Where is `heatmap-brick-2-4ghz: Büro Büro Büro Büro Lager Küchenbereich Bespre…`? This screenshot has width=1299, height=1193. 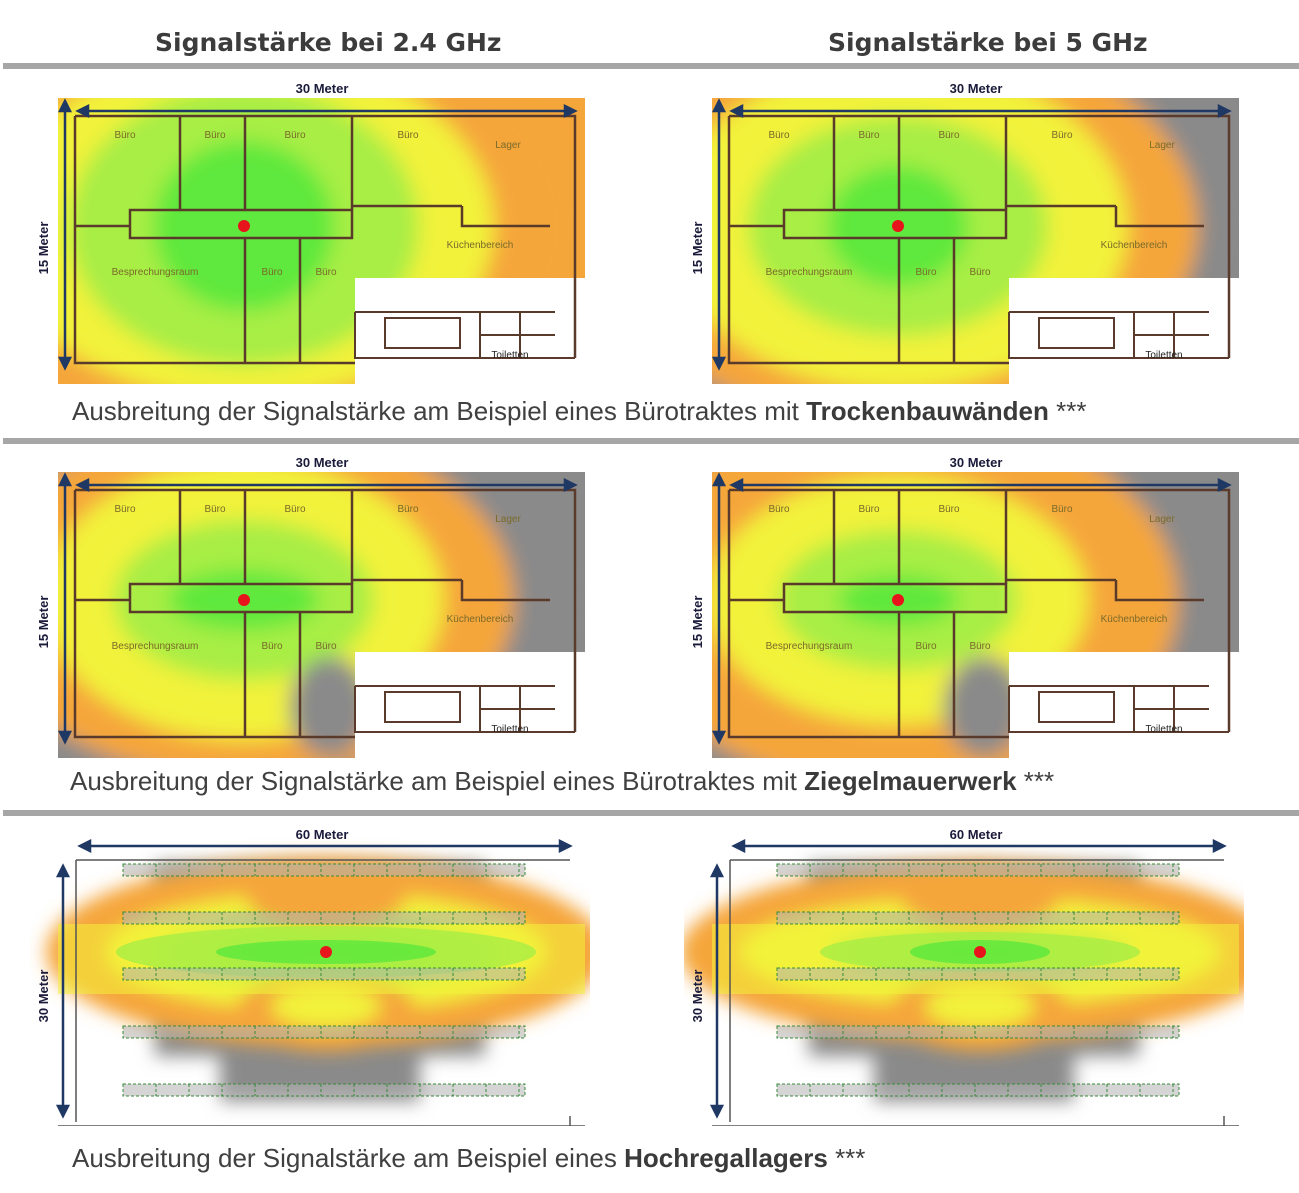
heatmap-brick-2-4ghz: Büro Büro Büro Büro Lager Küchenbereich Bespre… is located at coordinates (310, 607).